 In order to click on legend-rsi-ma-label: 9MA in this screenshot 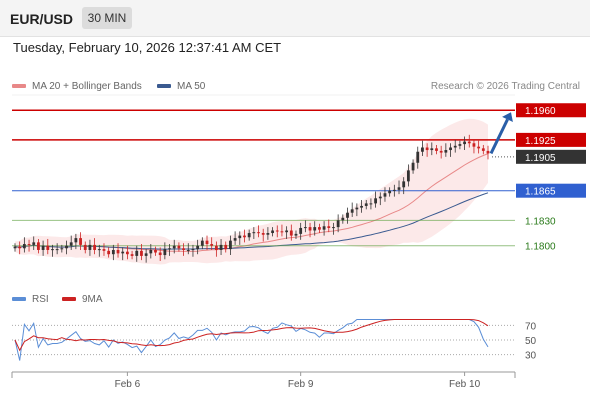, I will do `click(92, 299)`.